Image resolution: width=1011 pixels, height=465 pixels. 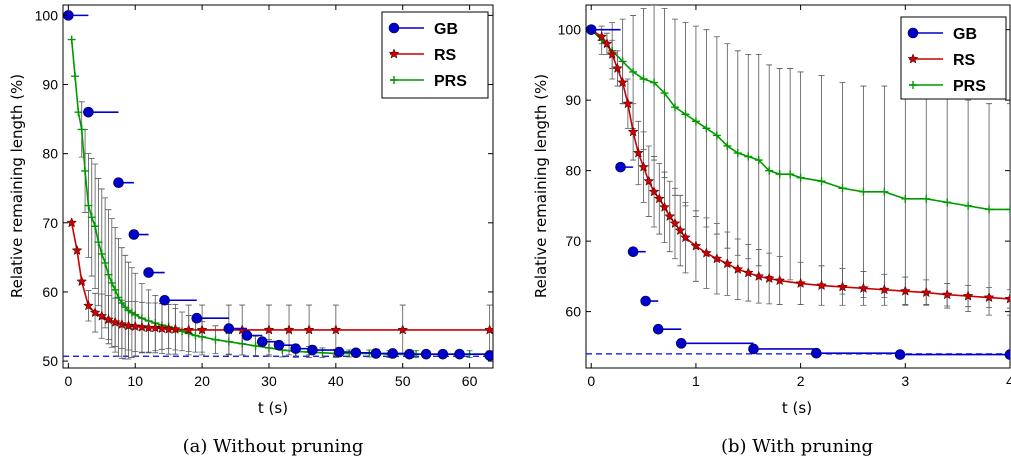 What do you see at coordinates (797, 408) in the screenshot?
I see `x-axis-label: t (s)` at bounding box center [797, 408].